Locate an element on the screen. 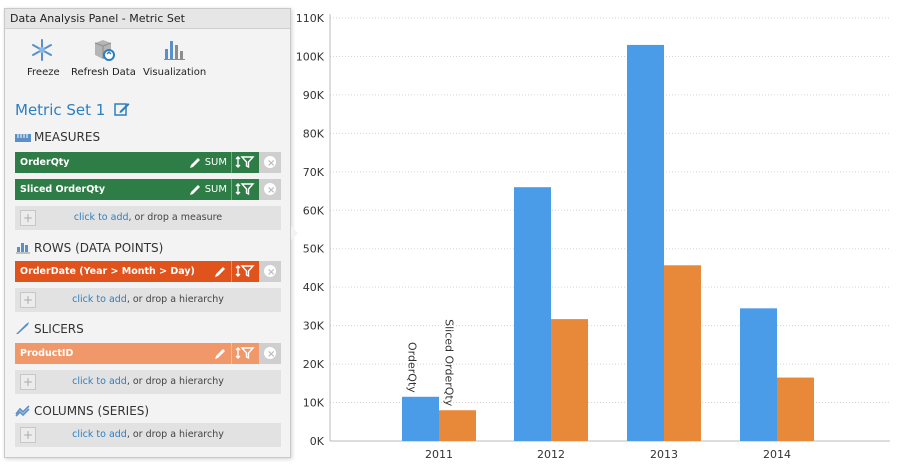  x-tick-label: 2011 is located at coordinates (439, 454).